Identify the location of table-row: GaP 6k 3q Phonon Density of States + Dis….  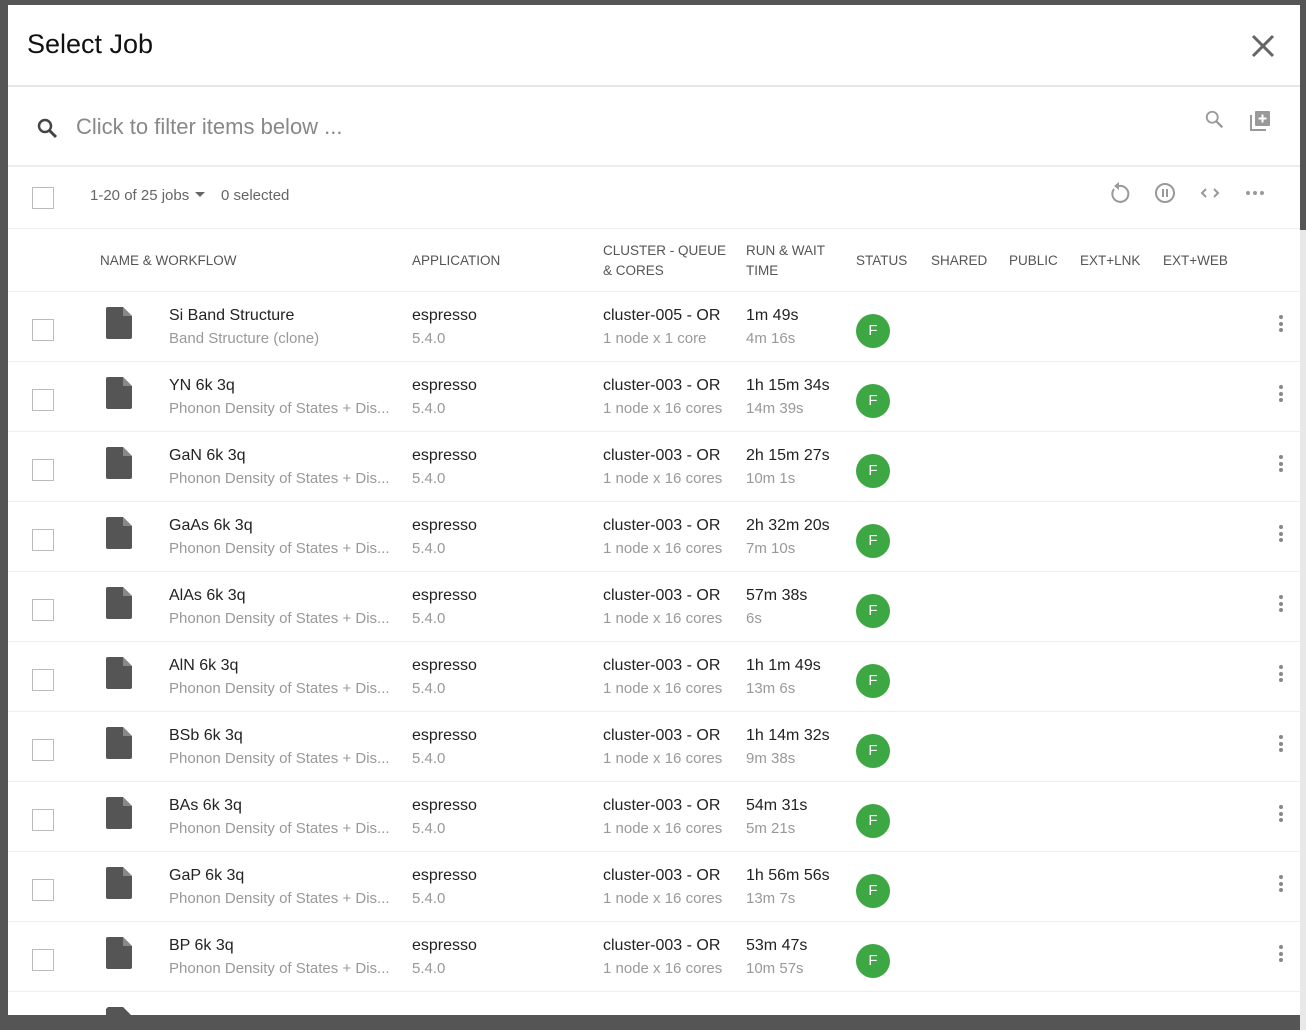
(654, 887).